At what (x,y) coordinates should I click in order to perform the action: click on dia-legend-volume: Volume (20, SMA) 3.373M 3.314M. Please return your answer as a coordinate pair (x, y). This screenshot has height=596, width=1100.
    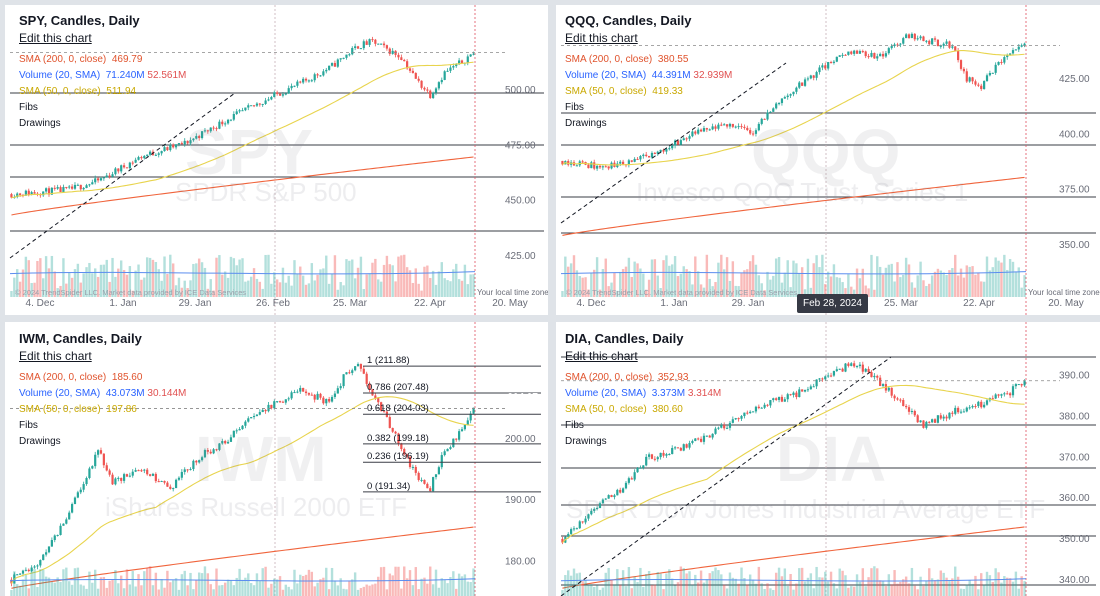
    Looking at the image, I should click on (643, 393).